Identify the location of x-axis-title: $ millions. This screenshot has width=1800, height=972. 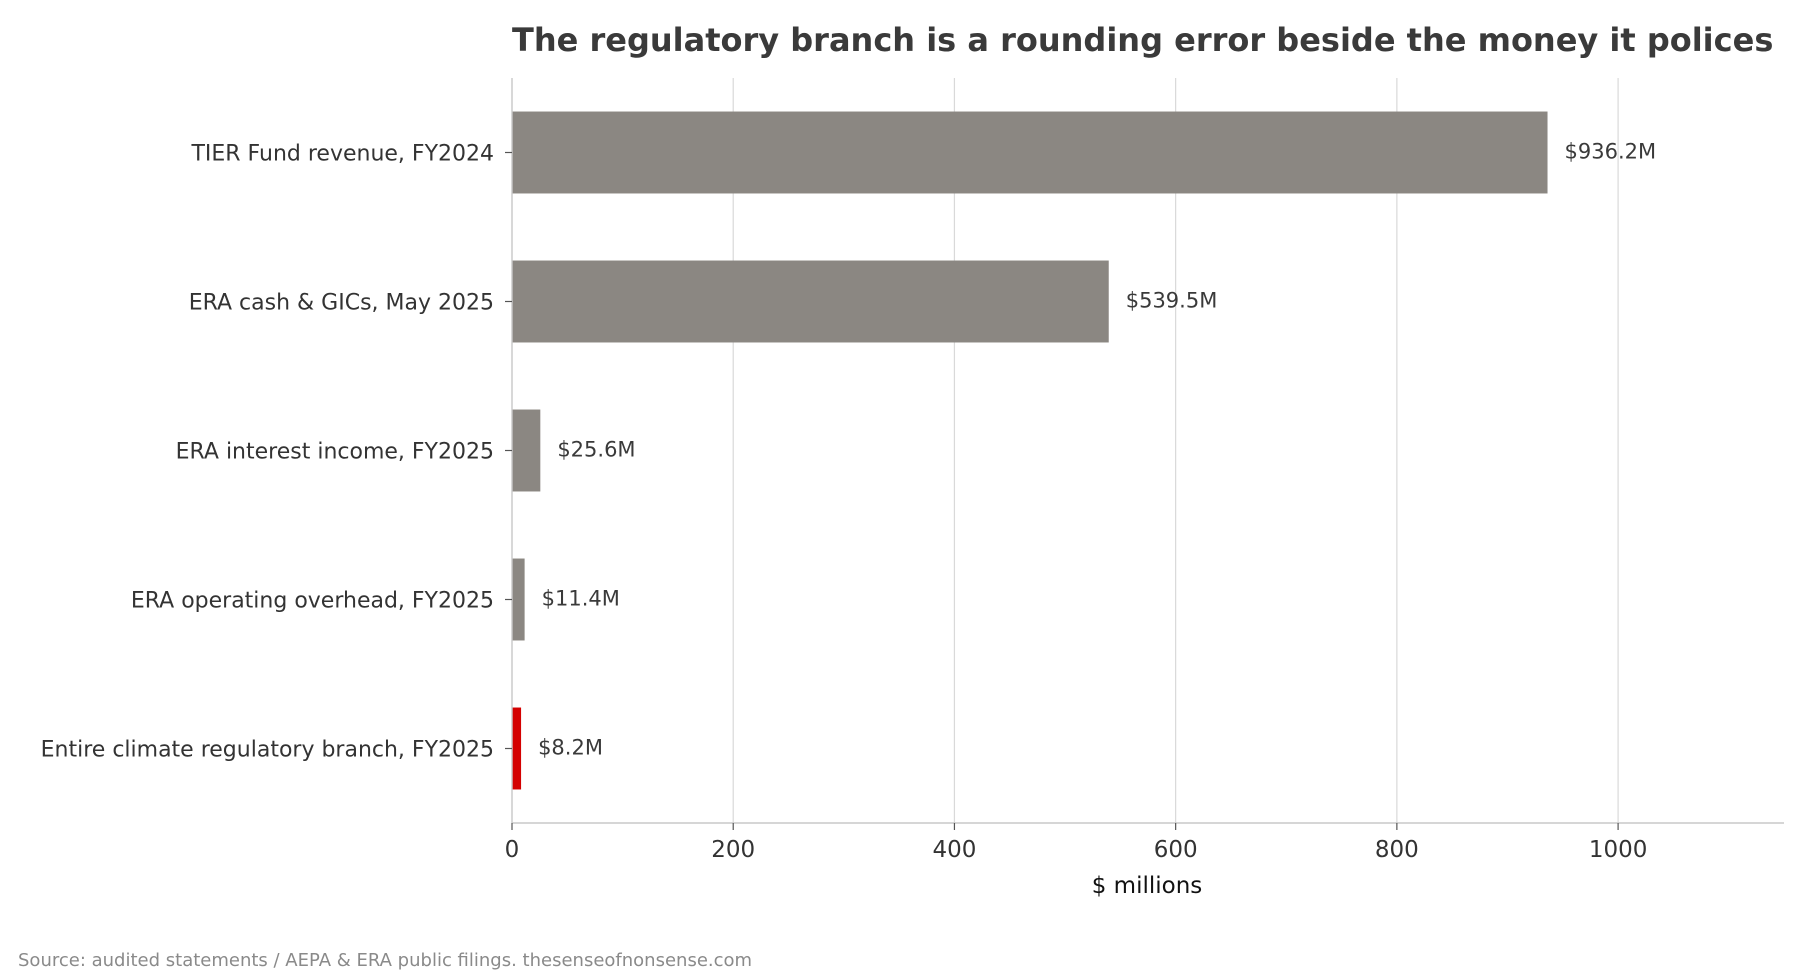
(1147, 886).